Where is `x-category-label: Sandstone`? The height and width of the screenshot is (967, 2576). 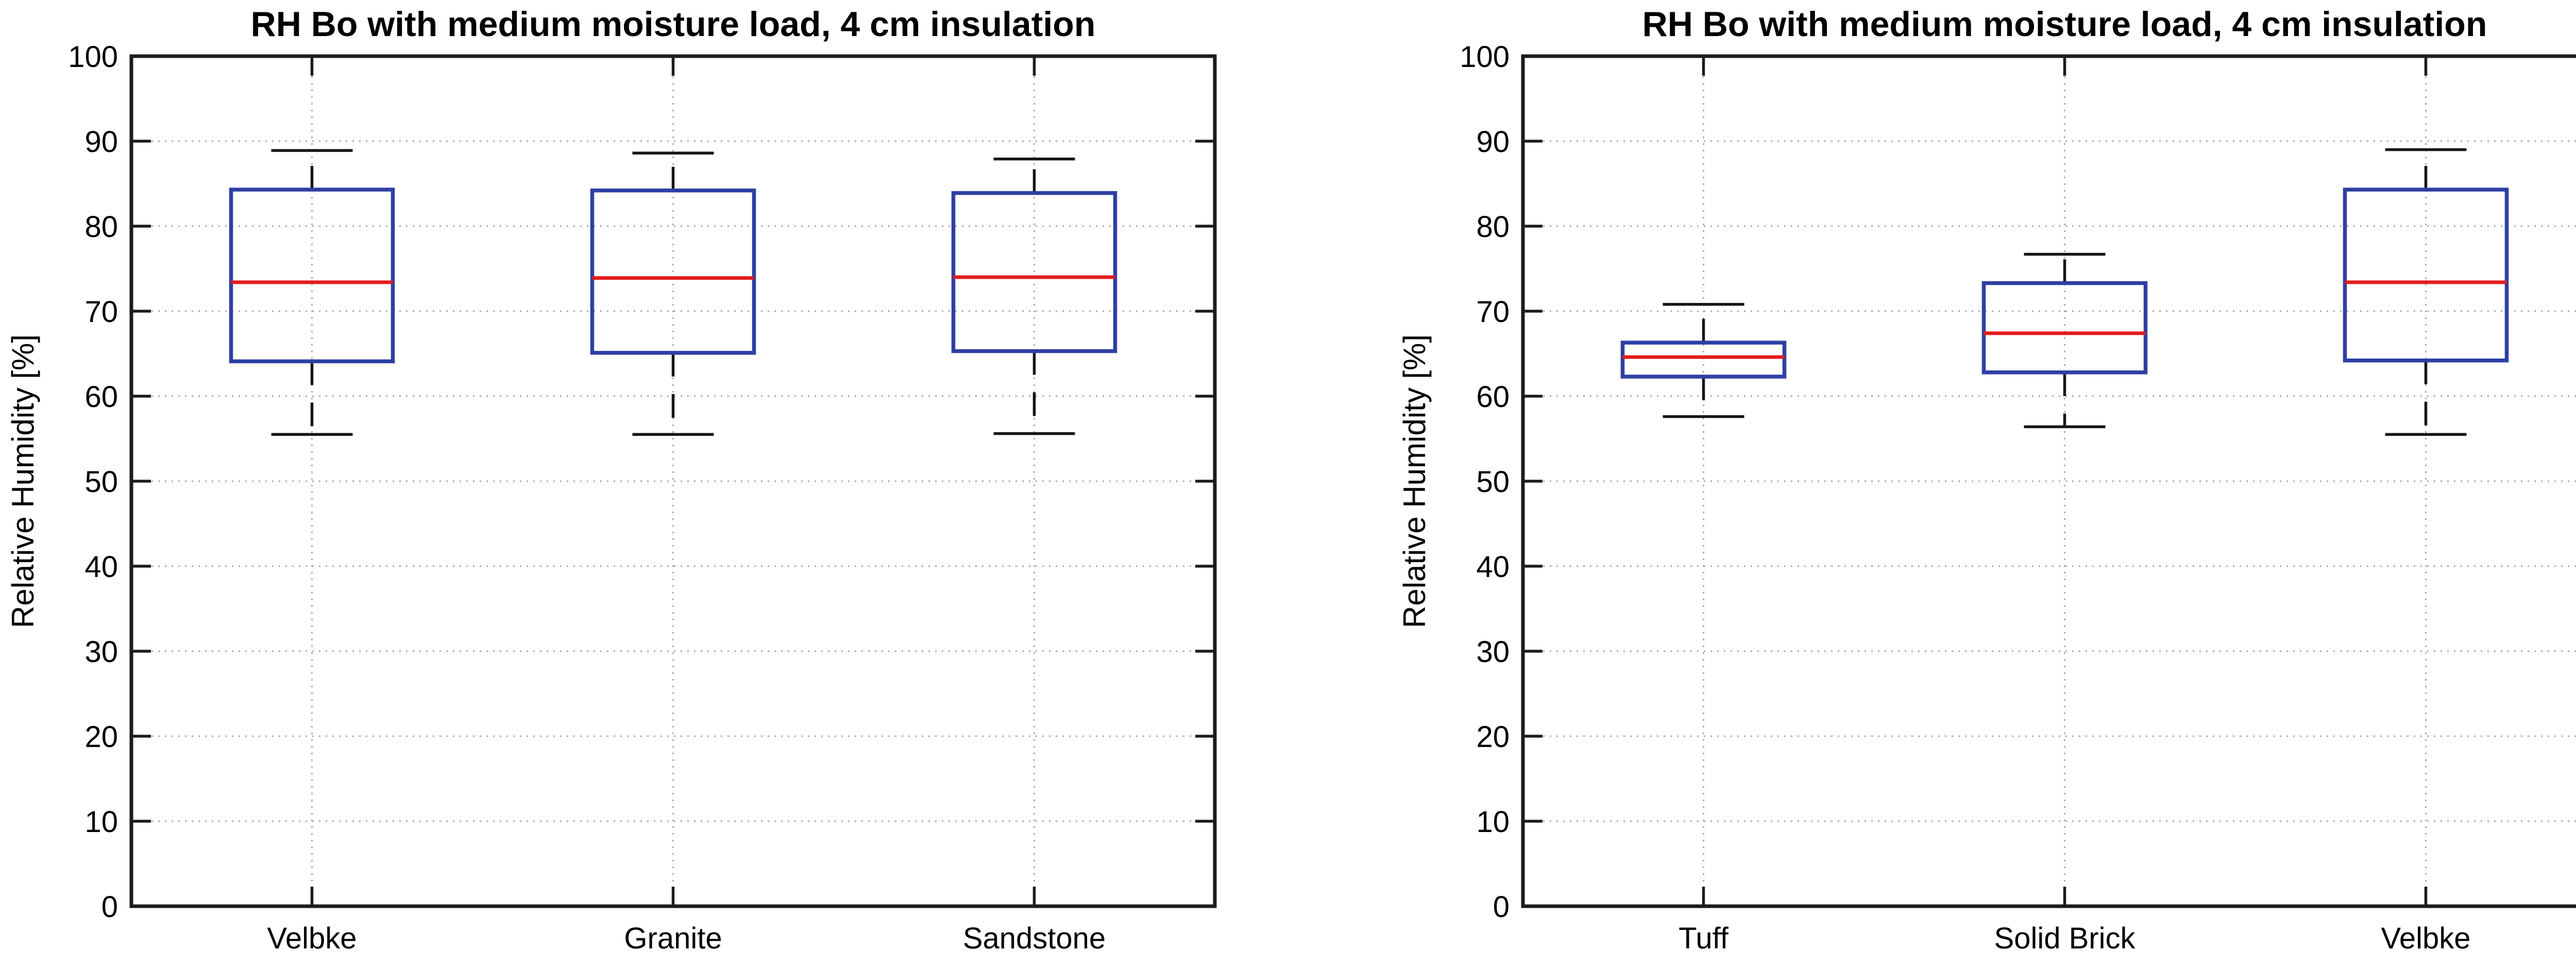
x-category-label: Sandstone is located at coordinates (1034, 938).